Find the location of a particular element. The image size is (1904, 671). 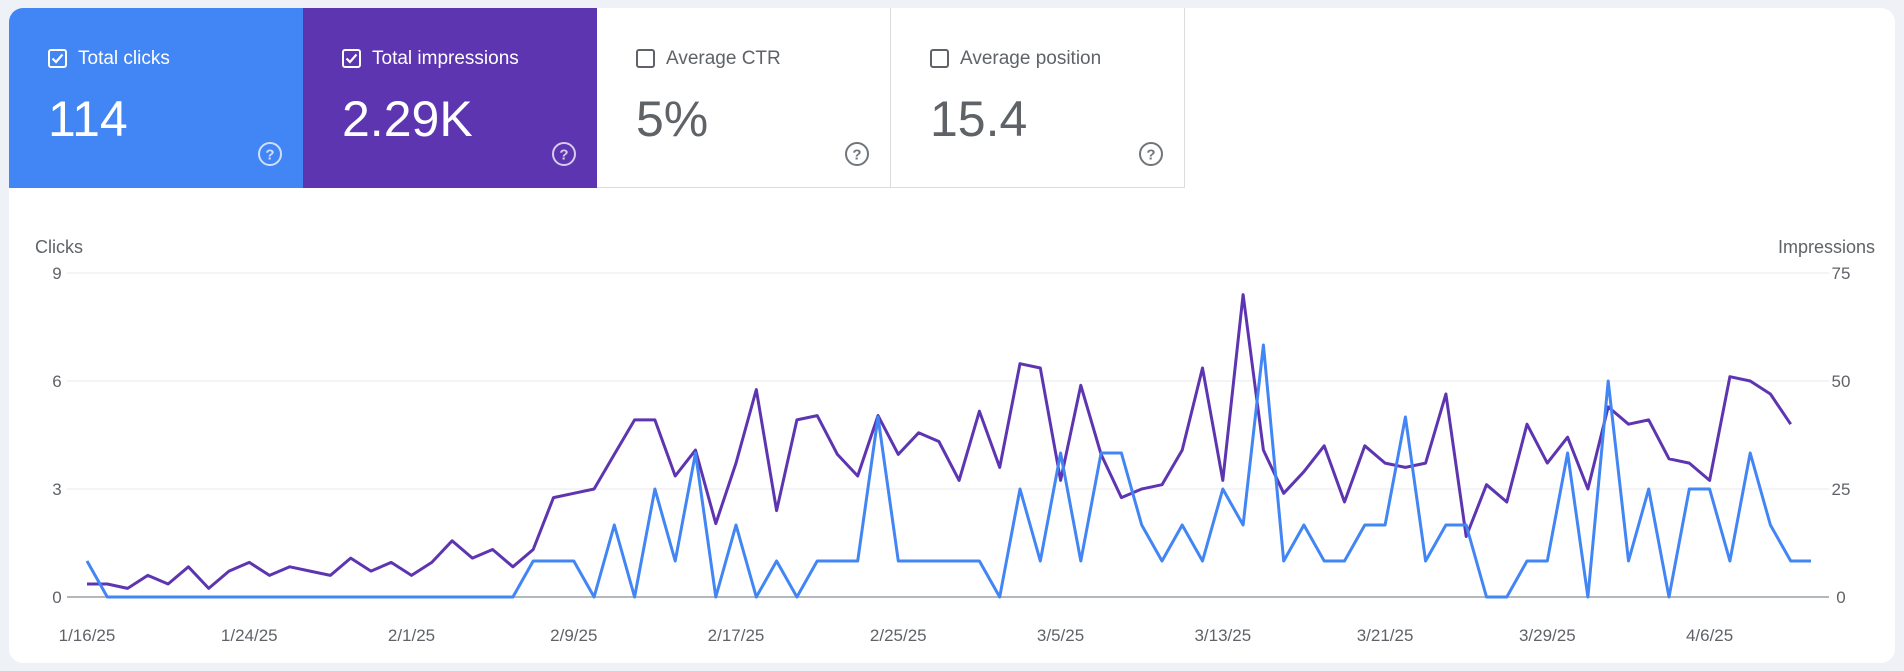

x-tick-label: 3/21/25 is located at coordinates (1385, 635).